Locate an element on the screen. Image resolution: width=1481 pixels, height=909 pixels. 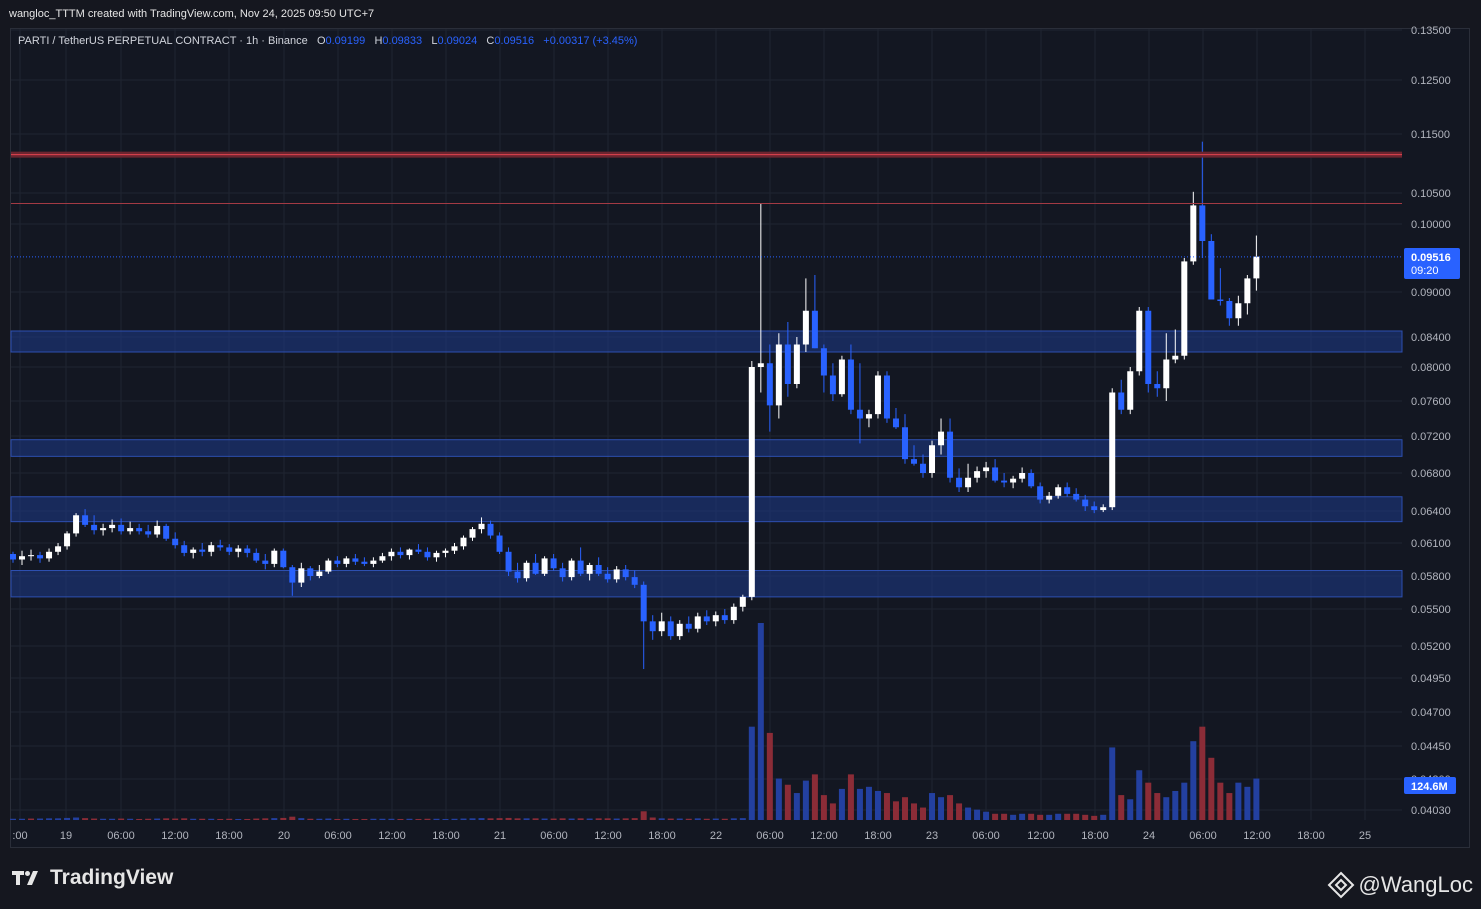
tradingview-logo: TradingView is located at coordinates (92, 878).